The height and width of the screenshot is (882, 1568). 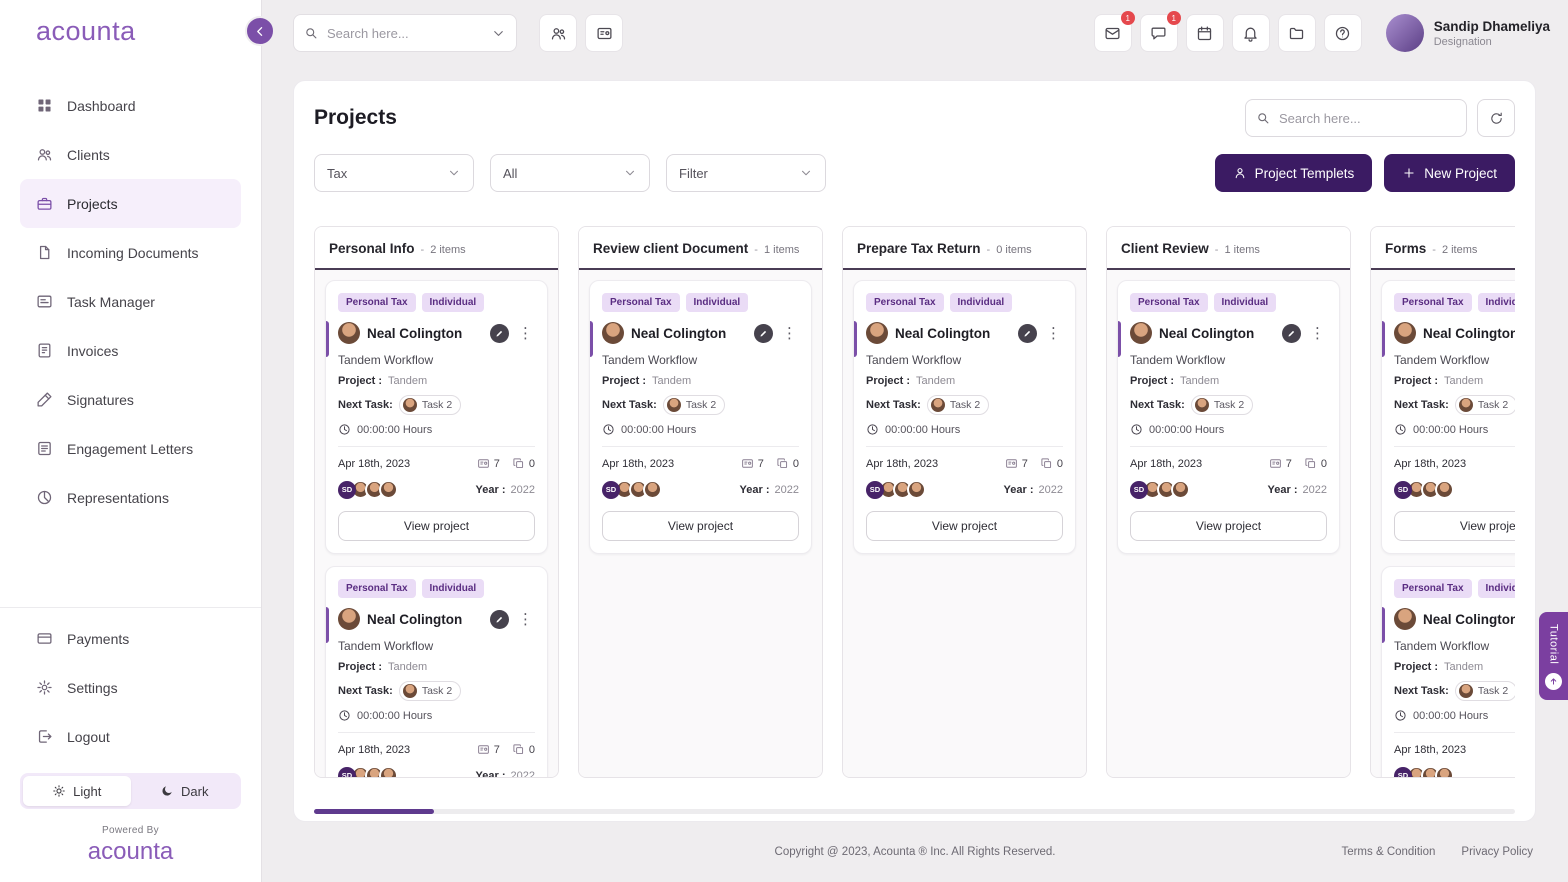 I want to click on filter-select-all: All, so click(x=570, y=173).